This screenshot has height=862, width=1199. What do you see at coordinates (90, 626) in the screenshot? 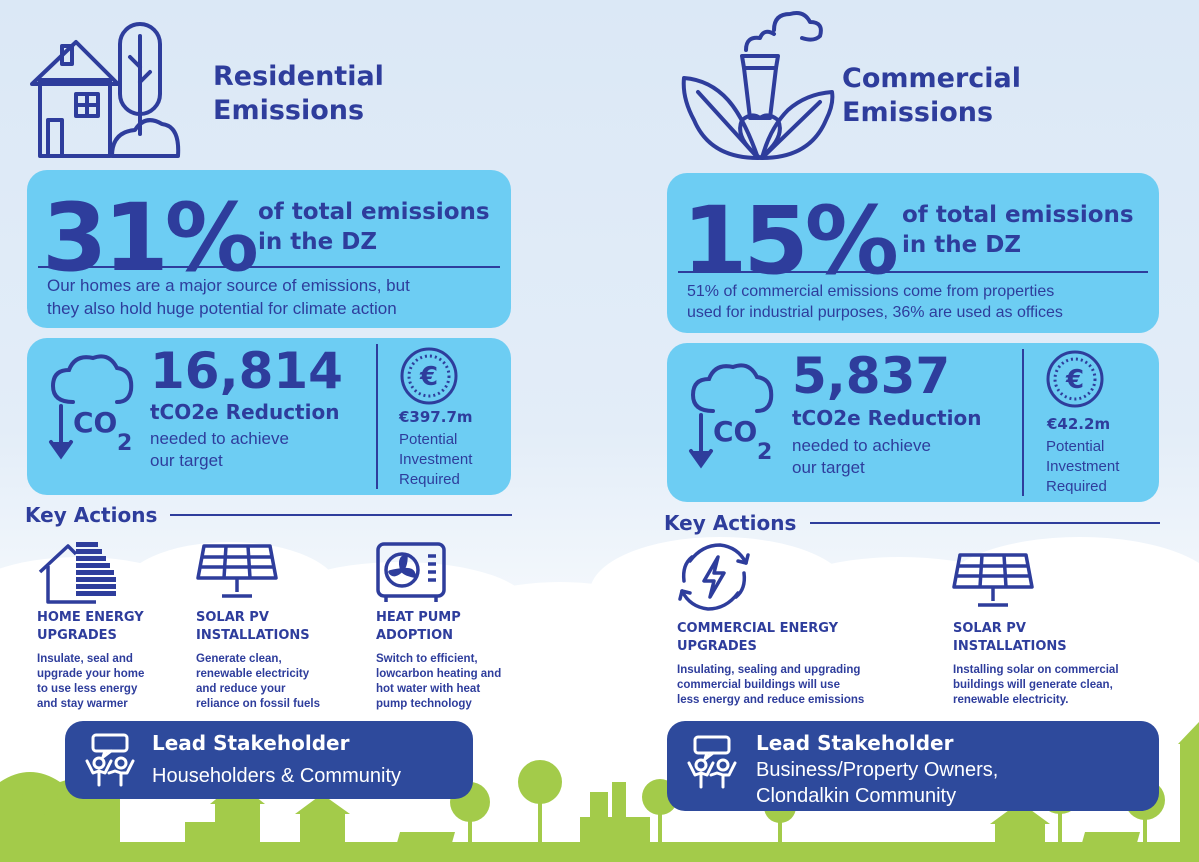
I see `action-title: HOME ENERGY UPGRADES` at bounding box center [90, 626].